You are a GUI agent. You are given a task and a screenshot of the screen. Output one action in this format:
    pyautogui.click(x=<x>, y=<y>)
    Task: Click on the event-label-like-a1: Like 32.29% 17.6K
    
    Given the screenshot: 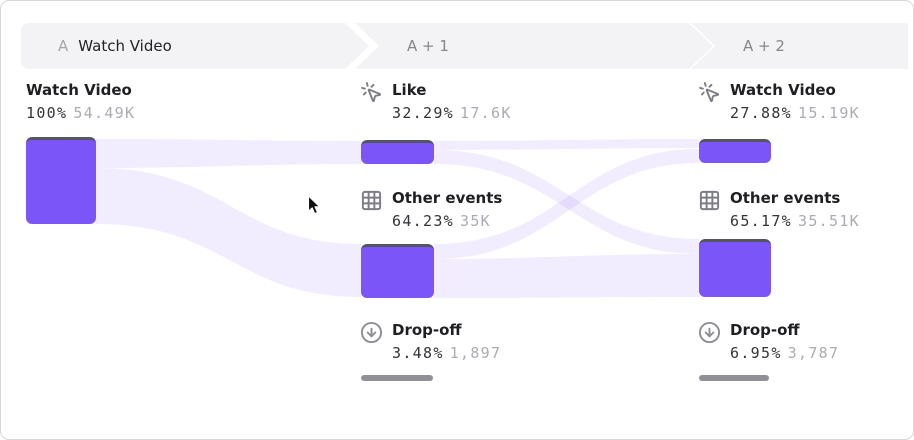 What is the action you would take?
    pyautogui.click(x=436, y=102)
    